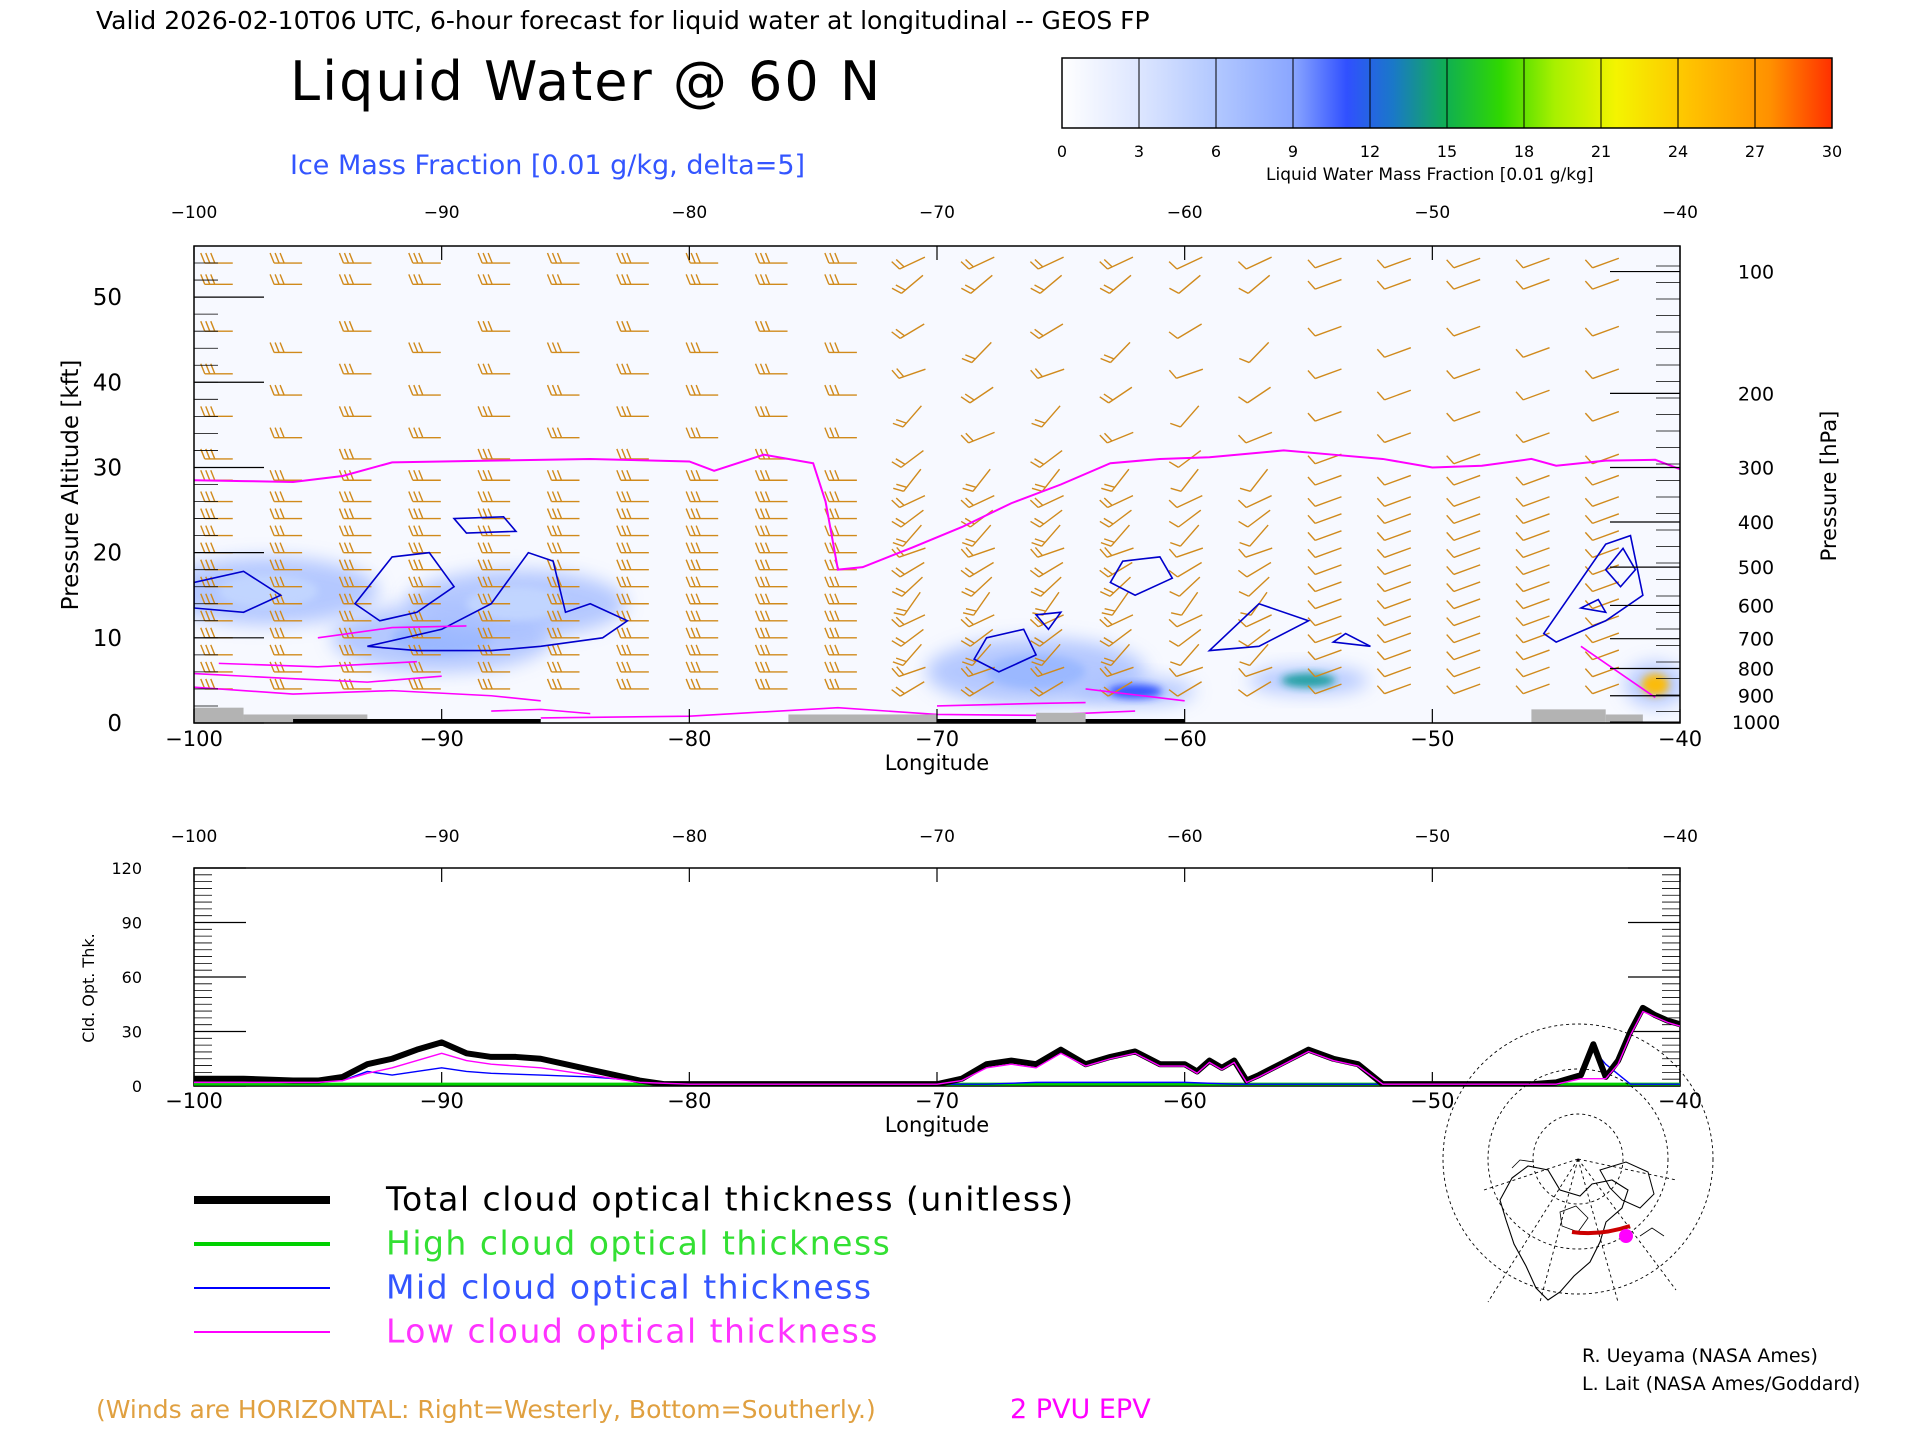 The image size is (1920, 1440). Describe the element at coordinates (107, 298) in the screenshot. I see `y-tick-label: 50` at that location.